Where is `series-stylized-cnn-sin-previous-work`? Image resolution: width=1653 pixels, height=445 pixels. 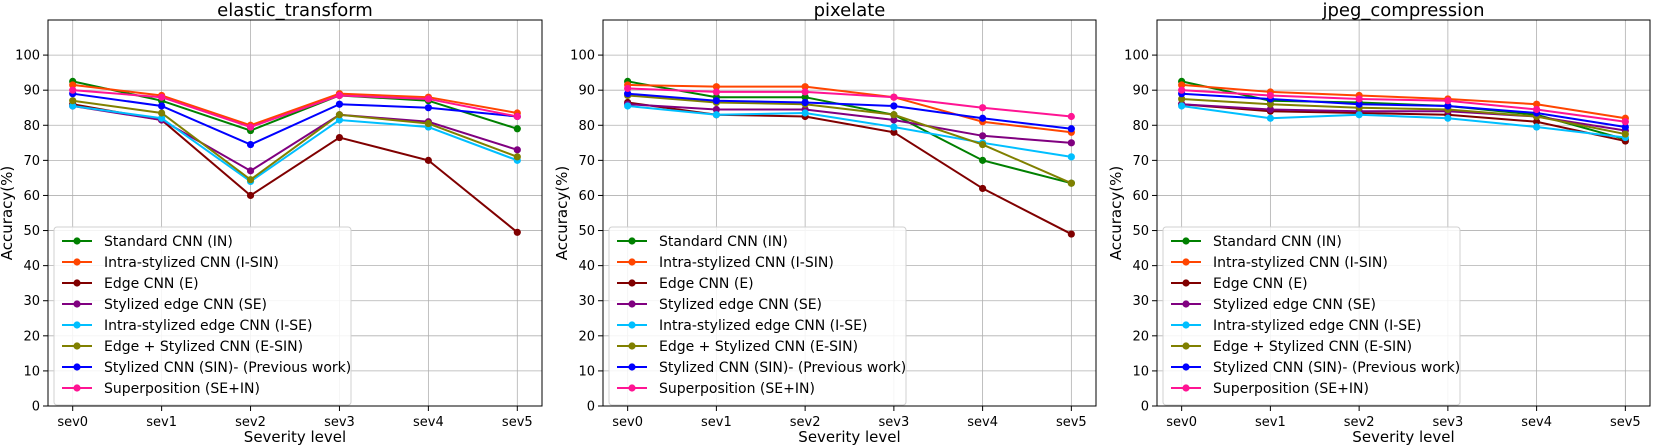
series-stylized-cnn-sin-previous-work is located at coordinates (849, 111).